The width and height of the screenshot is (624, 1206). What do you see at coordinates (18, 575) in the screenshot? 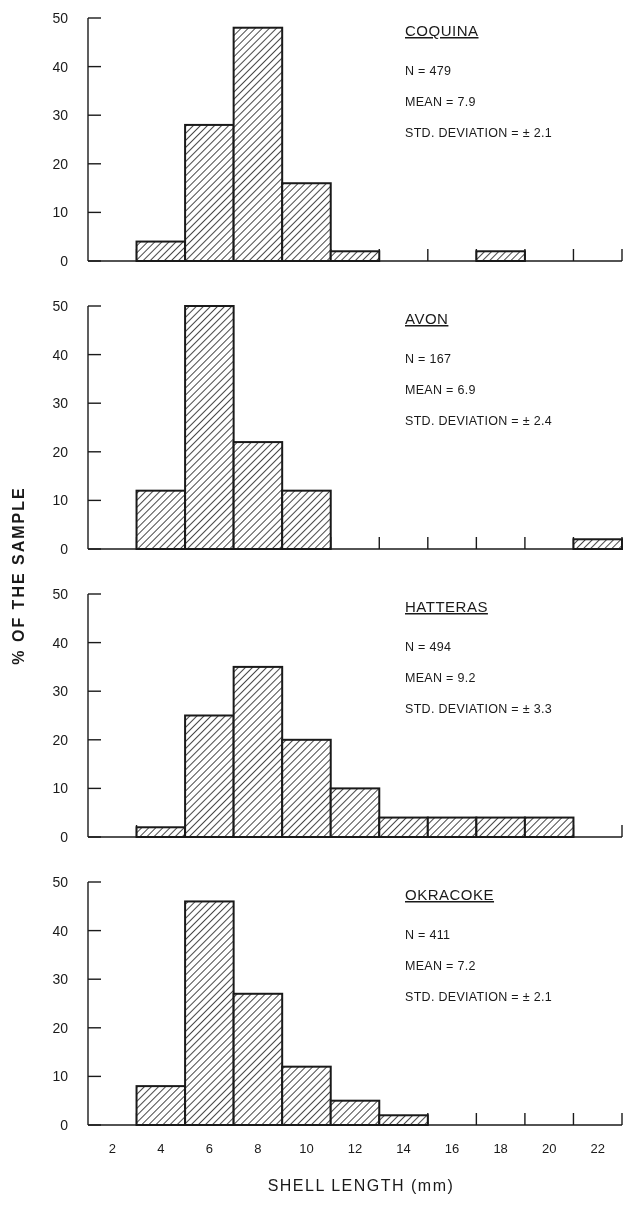
I see `y-axis-title: % OF THE SAMPLE` at bounding box center [18, 575].